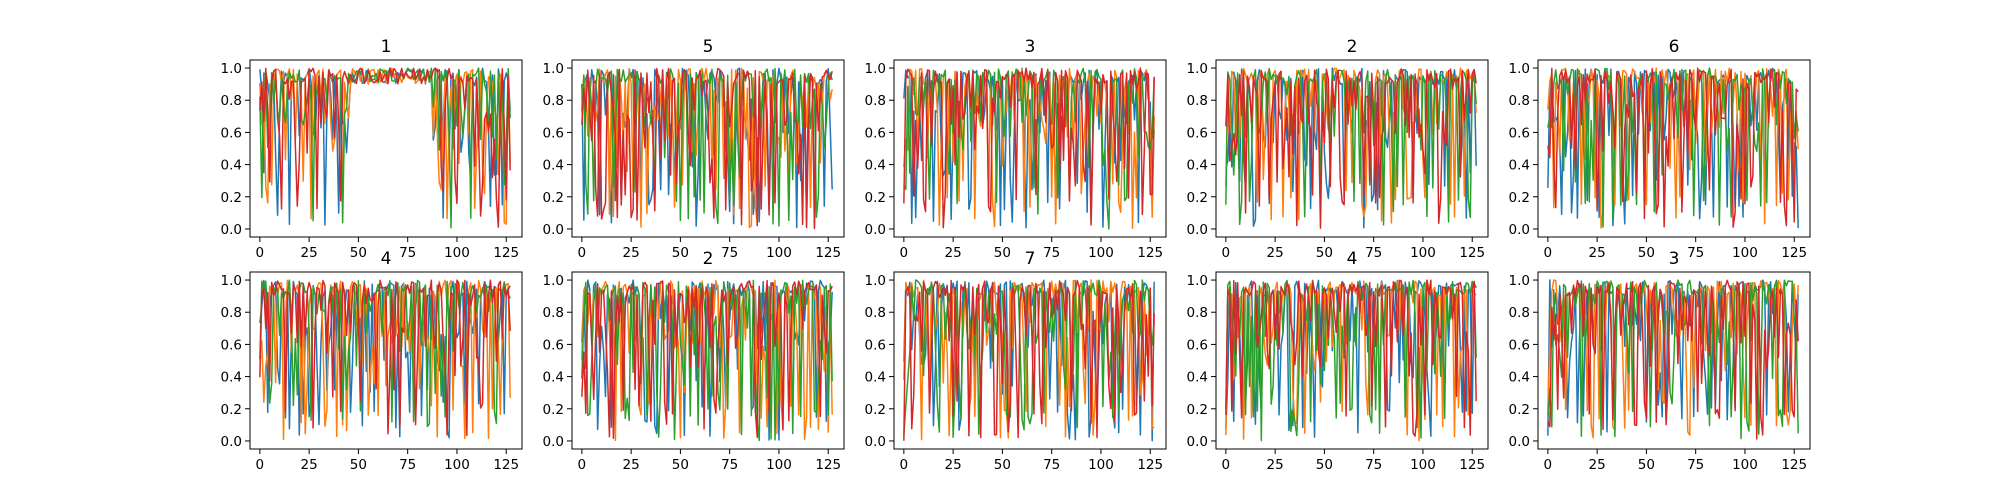  I want to click on subplot-1: 0 25 50 75 100 125 0.0 0.2 0.4 0.6 0.8 1.0 1, so click(372, 149).